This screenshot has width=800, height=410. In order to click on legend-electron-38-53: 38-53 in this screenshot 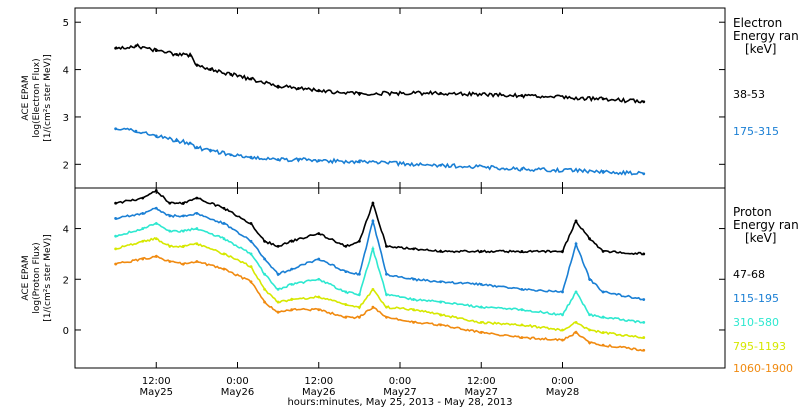, I will do `click(749, 94)`.